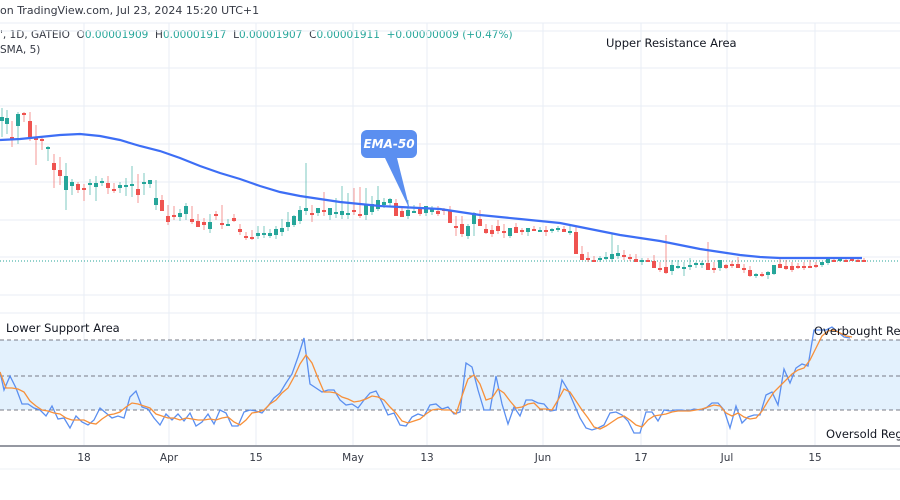 This screenshot has height=500, width=900. I want to click on close-value: 0.00001911, so click(348, 35).